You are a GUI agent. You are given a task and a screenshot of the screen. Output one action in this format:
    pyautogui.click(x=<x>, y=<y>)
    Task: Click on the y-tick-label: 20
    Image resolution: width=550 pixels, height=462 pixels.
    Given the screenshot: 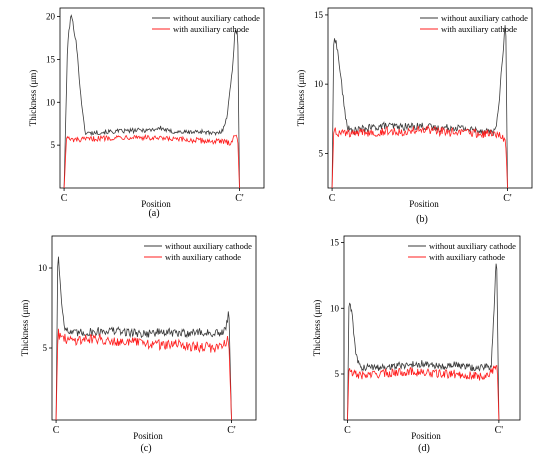 What is the action you would take?
    pyautogui.click(x=51, y=17)
    